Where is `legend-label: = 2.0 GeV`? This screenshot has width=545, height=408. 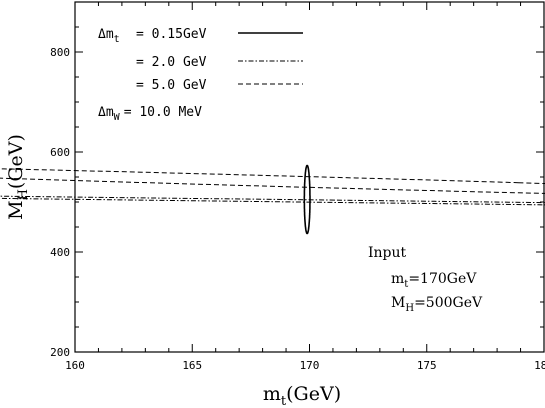 legend-label: = 2.0 GeV is located at coordinates (171, 62).